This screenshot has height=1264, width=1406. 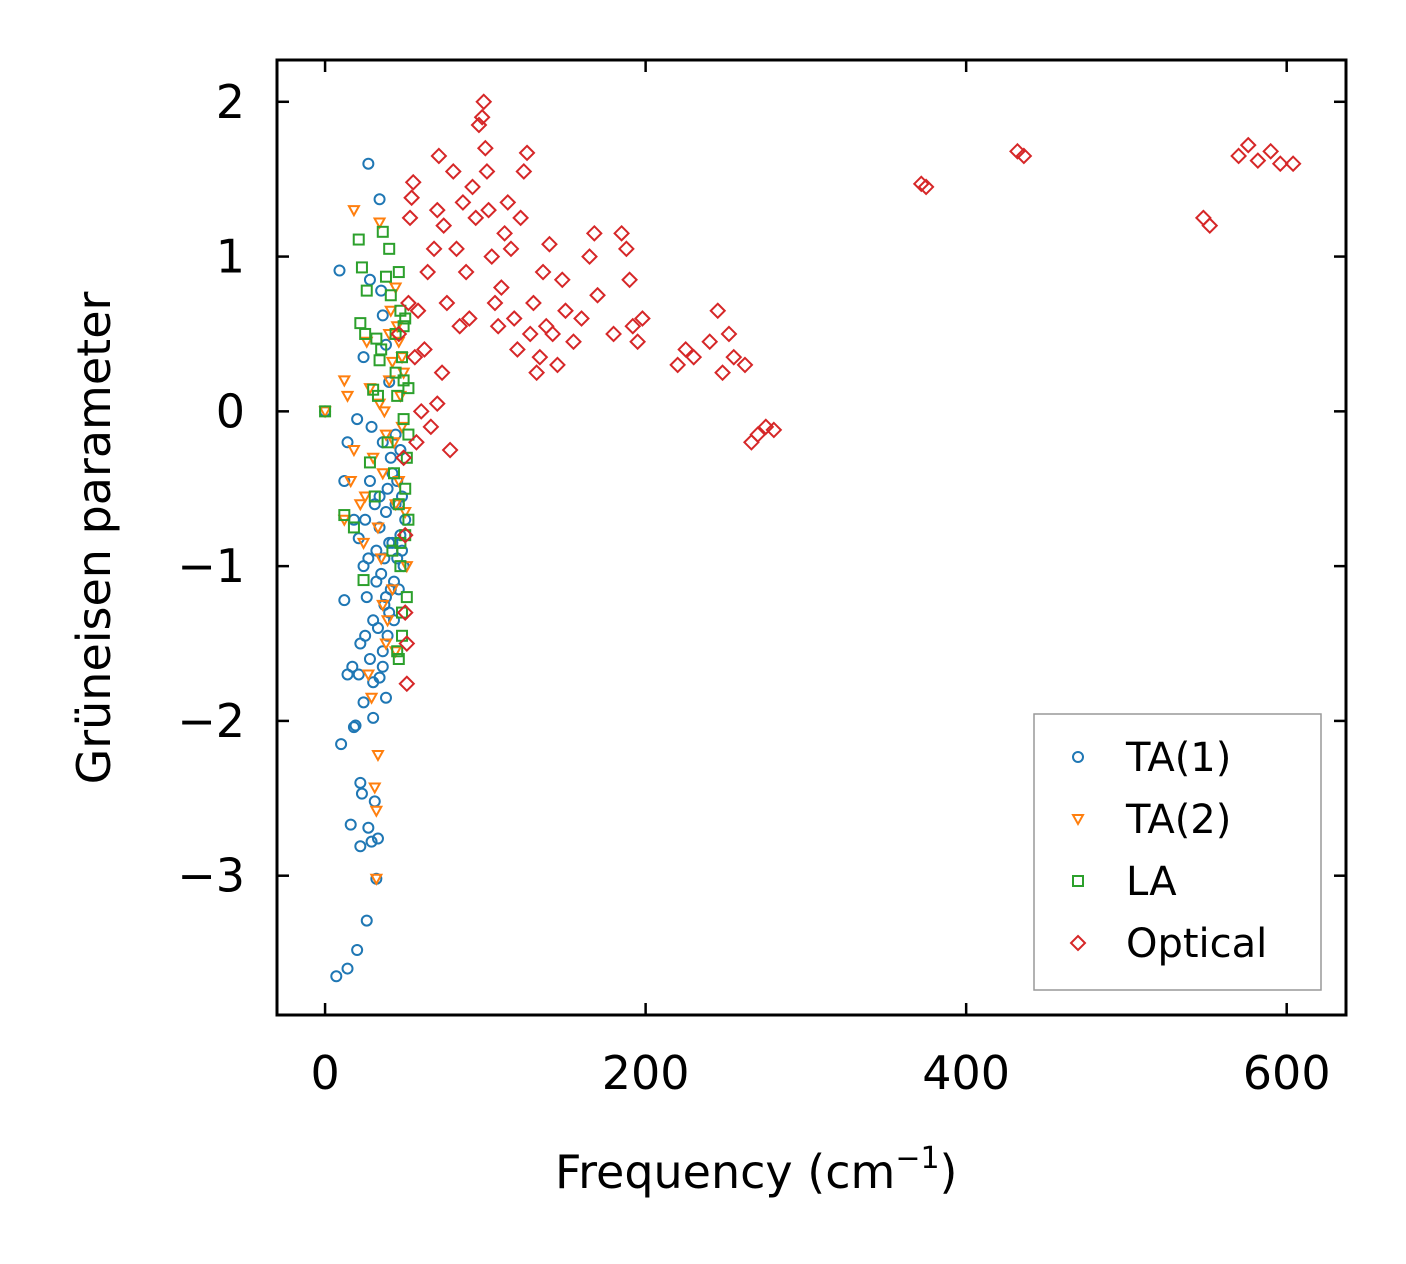 I want to click on y-tick-label: 2, so click(x=230, y=102).